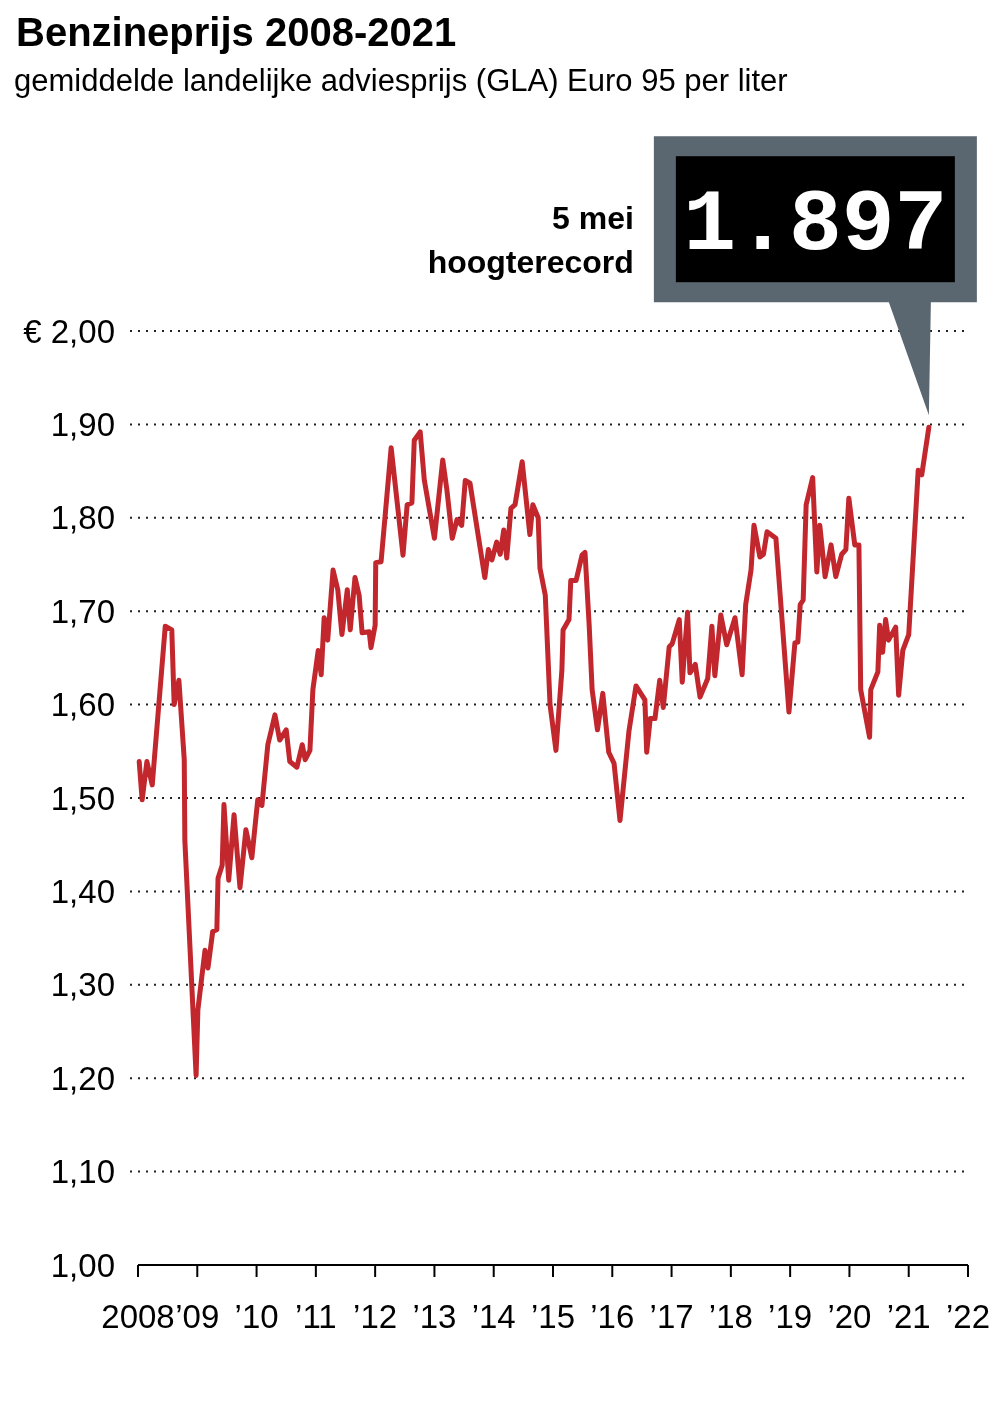  What do you see at coordinates (82, 1265) in the screenshot?
I see `y-tick-label: 1,00` at bounding box center [82, 1265].